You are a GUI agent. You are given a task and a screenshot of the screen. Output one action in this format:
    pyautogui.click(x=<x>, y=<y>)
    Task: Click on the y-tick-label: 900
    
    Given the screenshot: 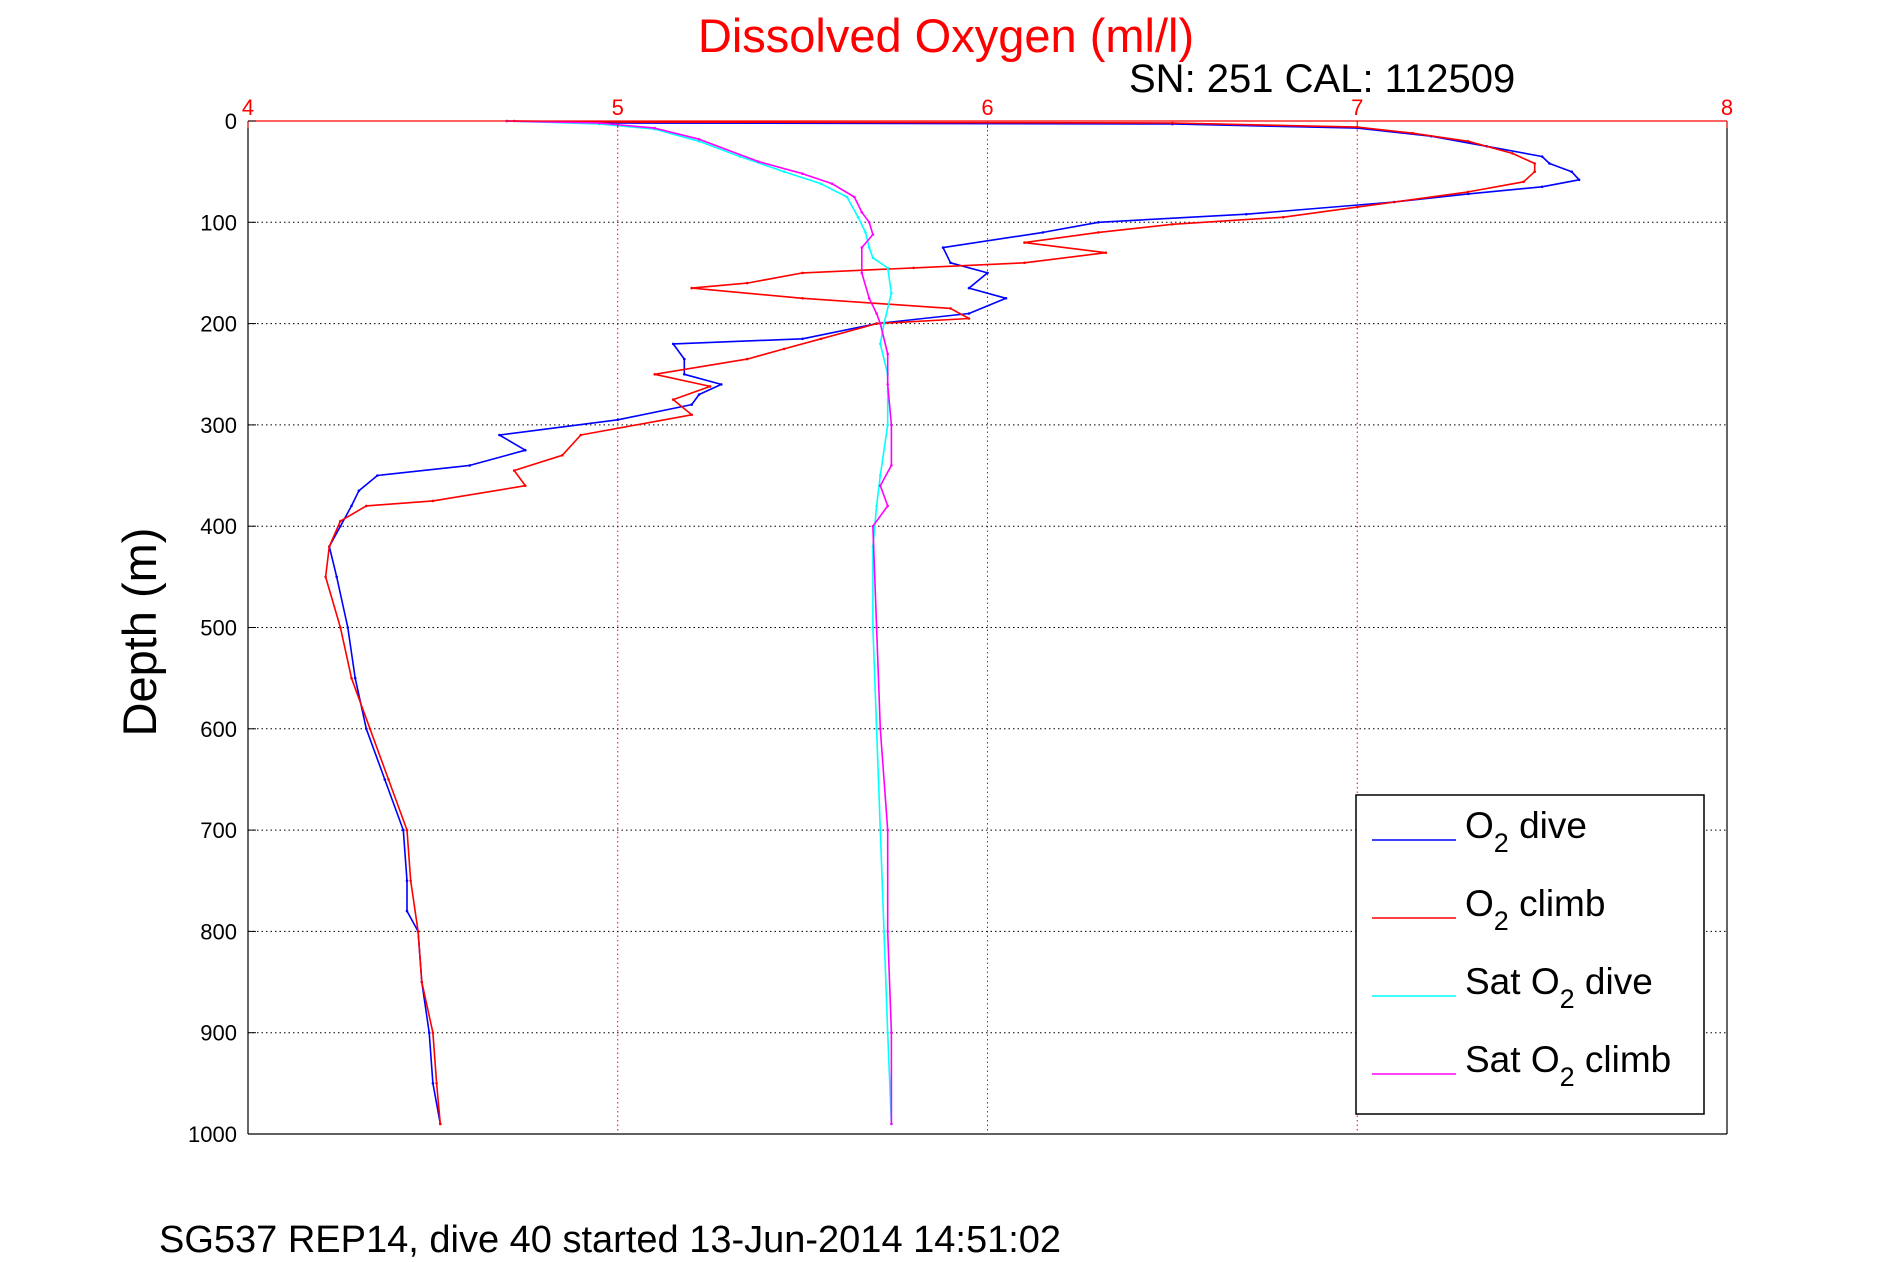 What is the action you would take?
    pyautogui.click(x=218, y=1033)
    